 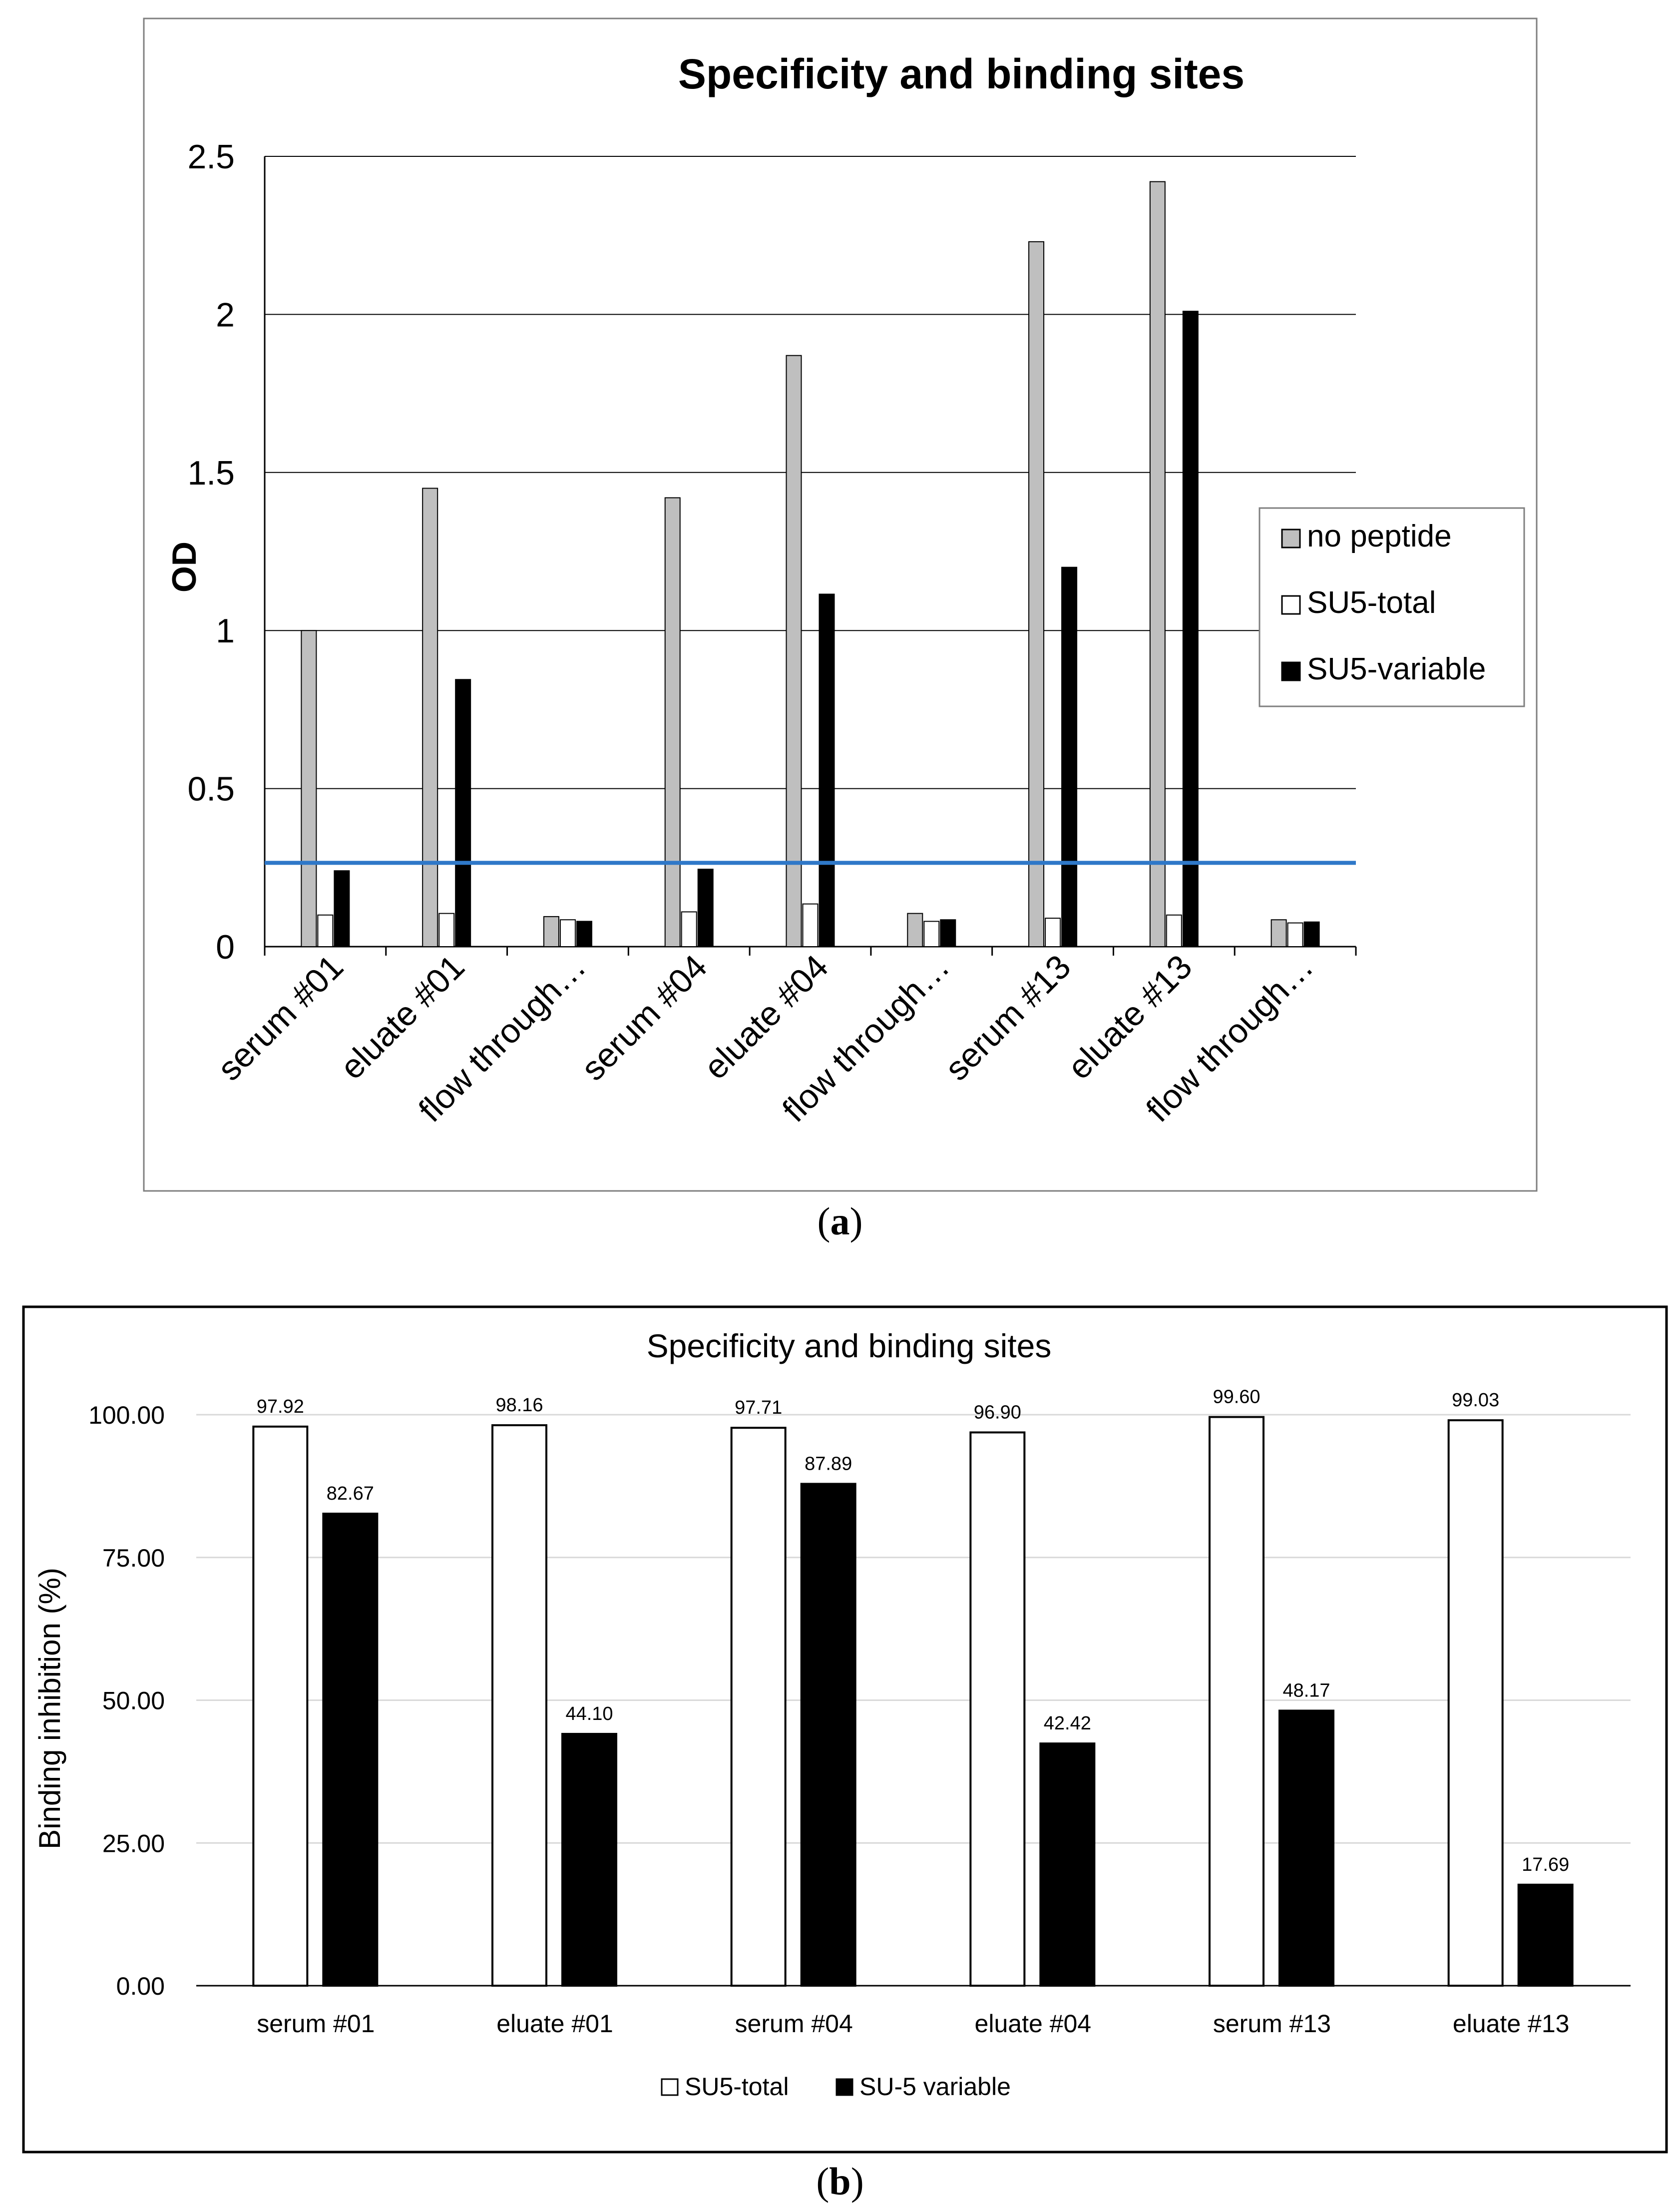 I want to click on chart-b-data-label: 99.60, so click(x=1236, y=1397).